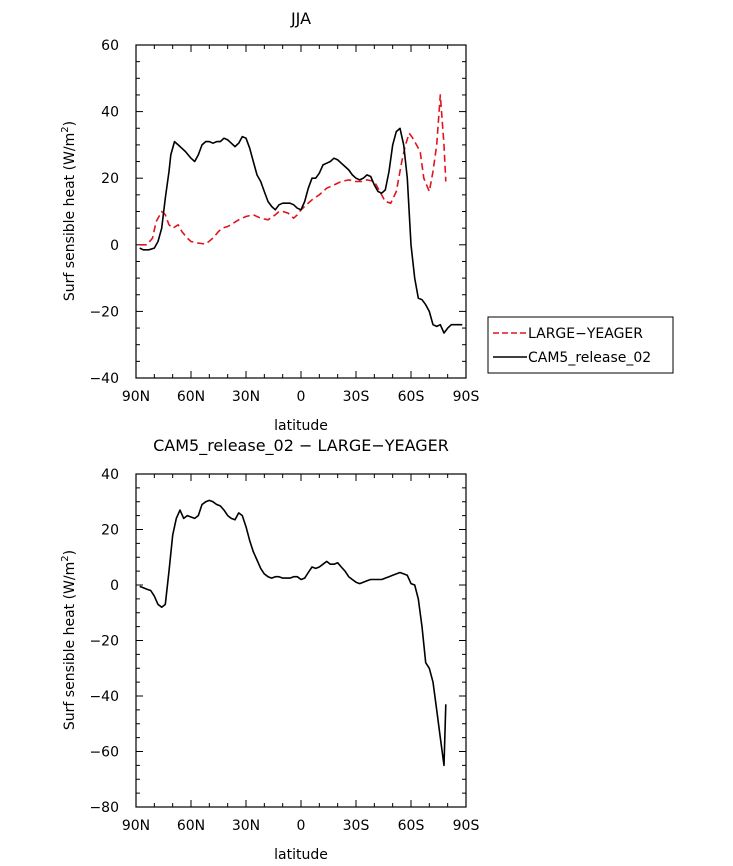  I want to click on top-series-line-large-yeager, so click(293, 170).